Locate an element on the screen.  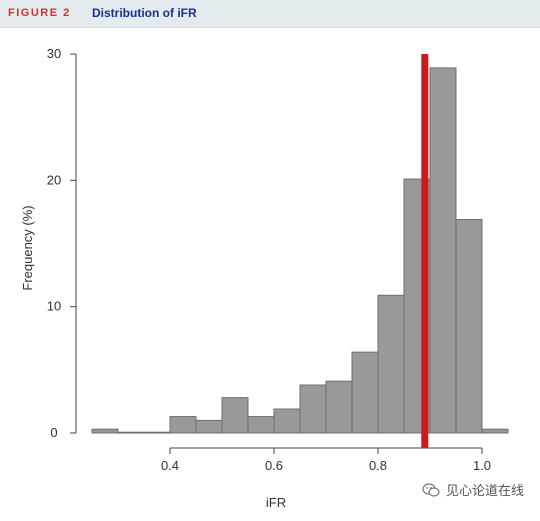
x-tick-label-3: 1.0 is located at coordinates (482, 465).